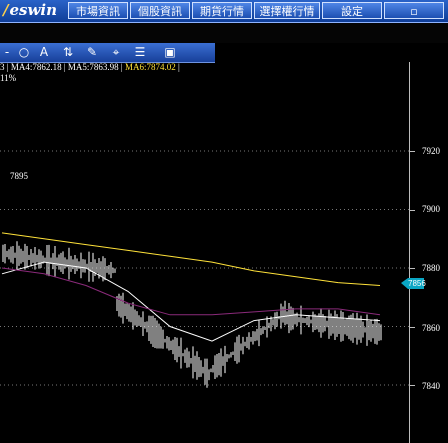 This screenshot has height=443, width=448. I want to click on info-prefix: 3, so click(2, 67).